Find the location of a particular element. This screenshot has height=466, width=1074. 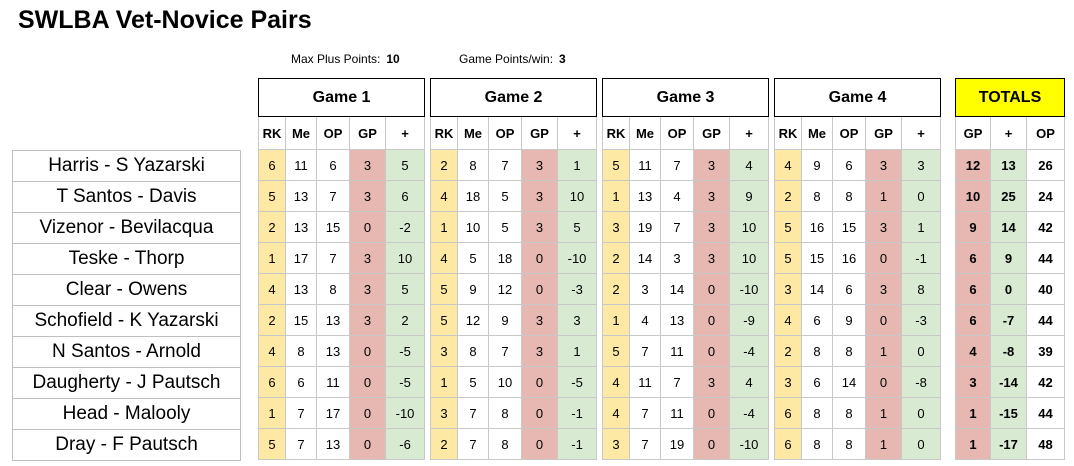

pair-name: N Santos - Arnold is located at coordinates (126, 352).